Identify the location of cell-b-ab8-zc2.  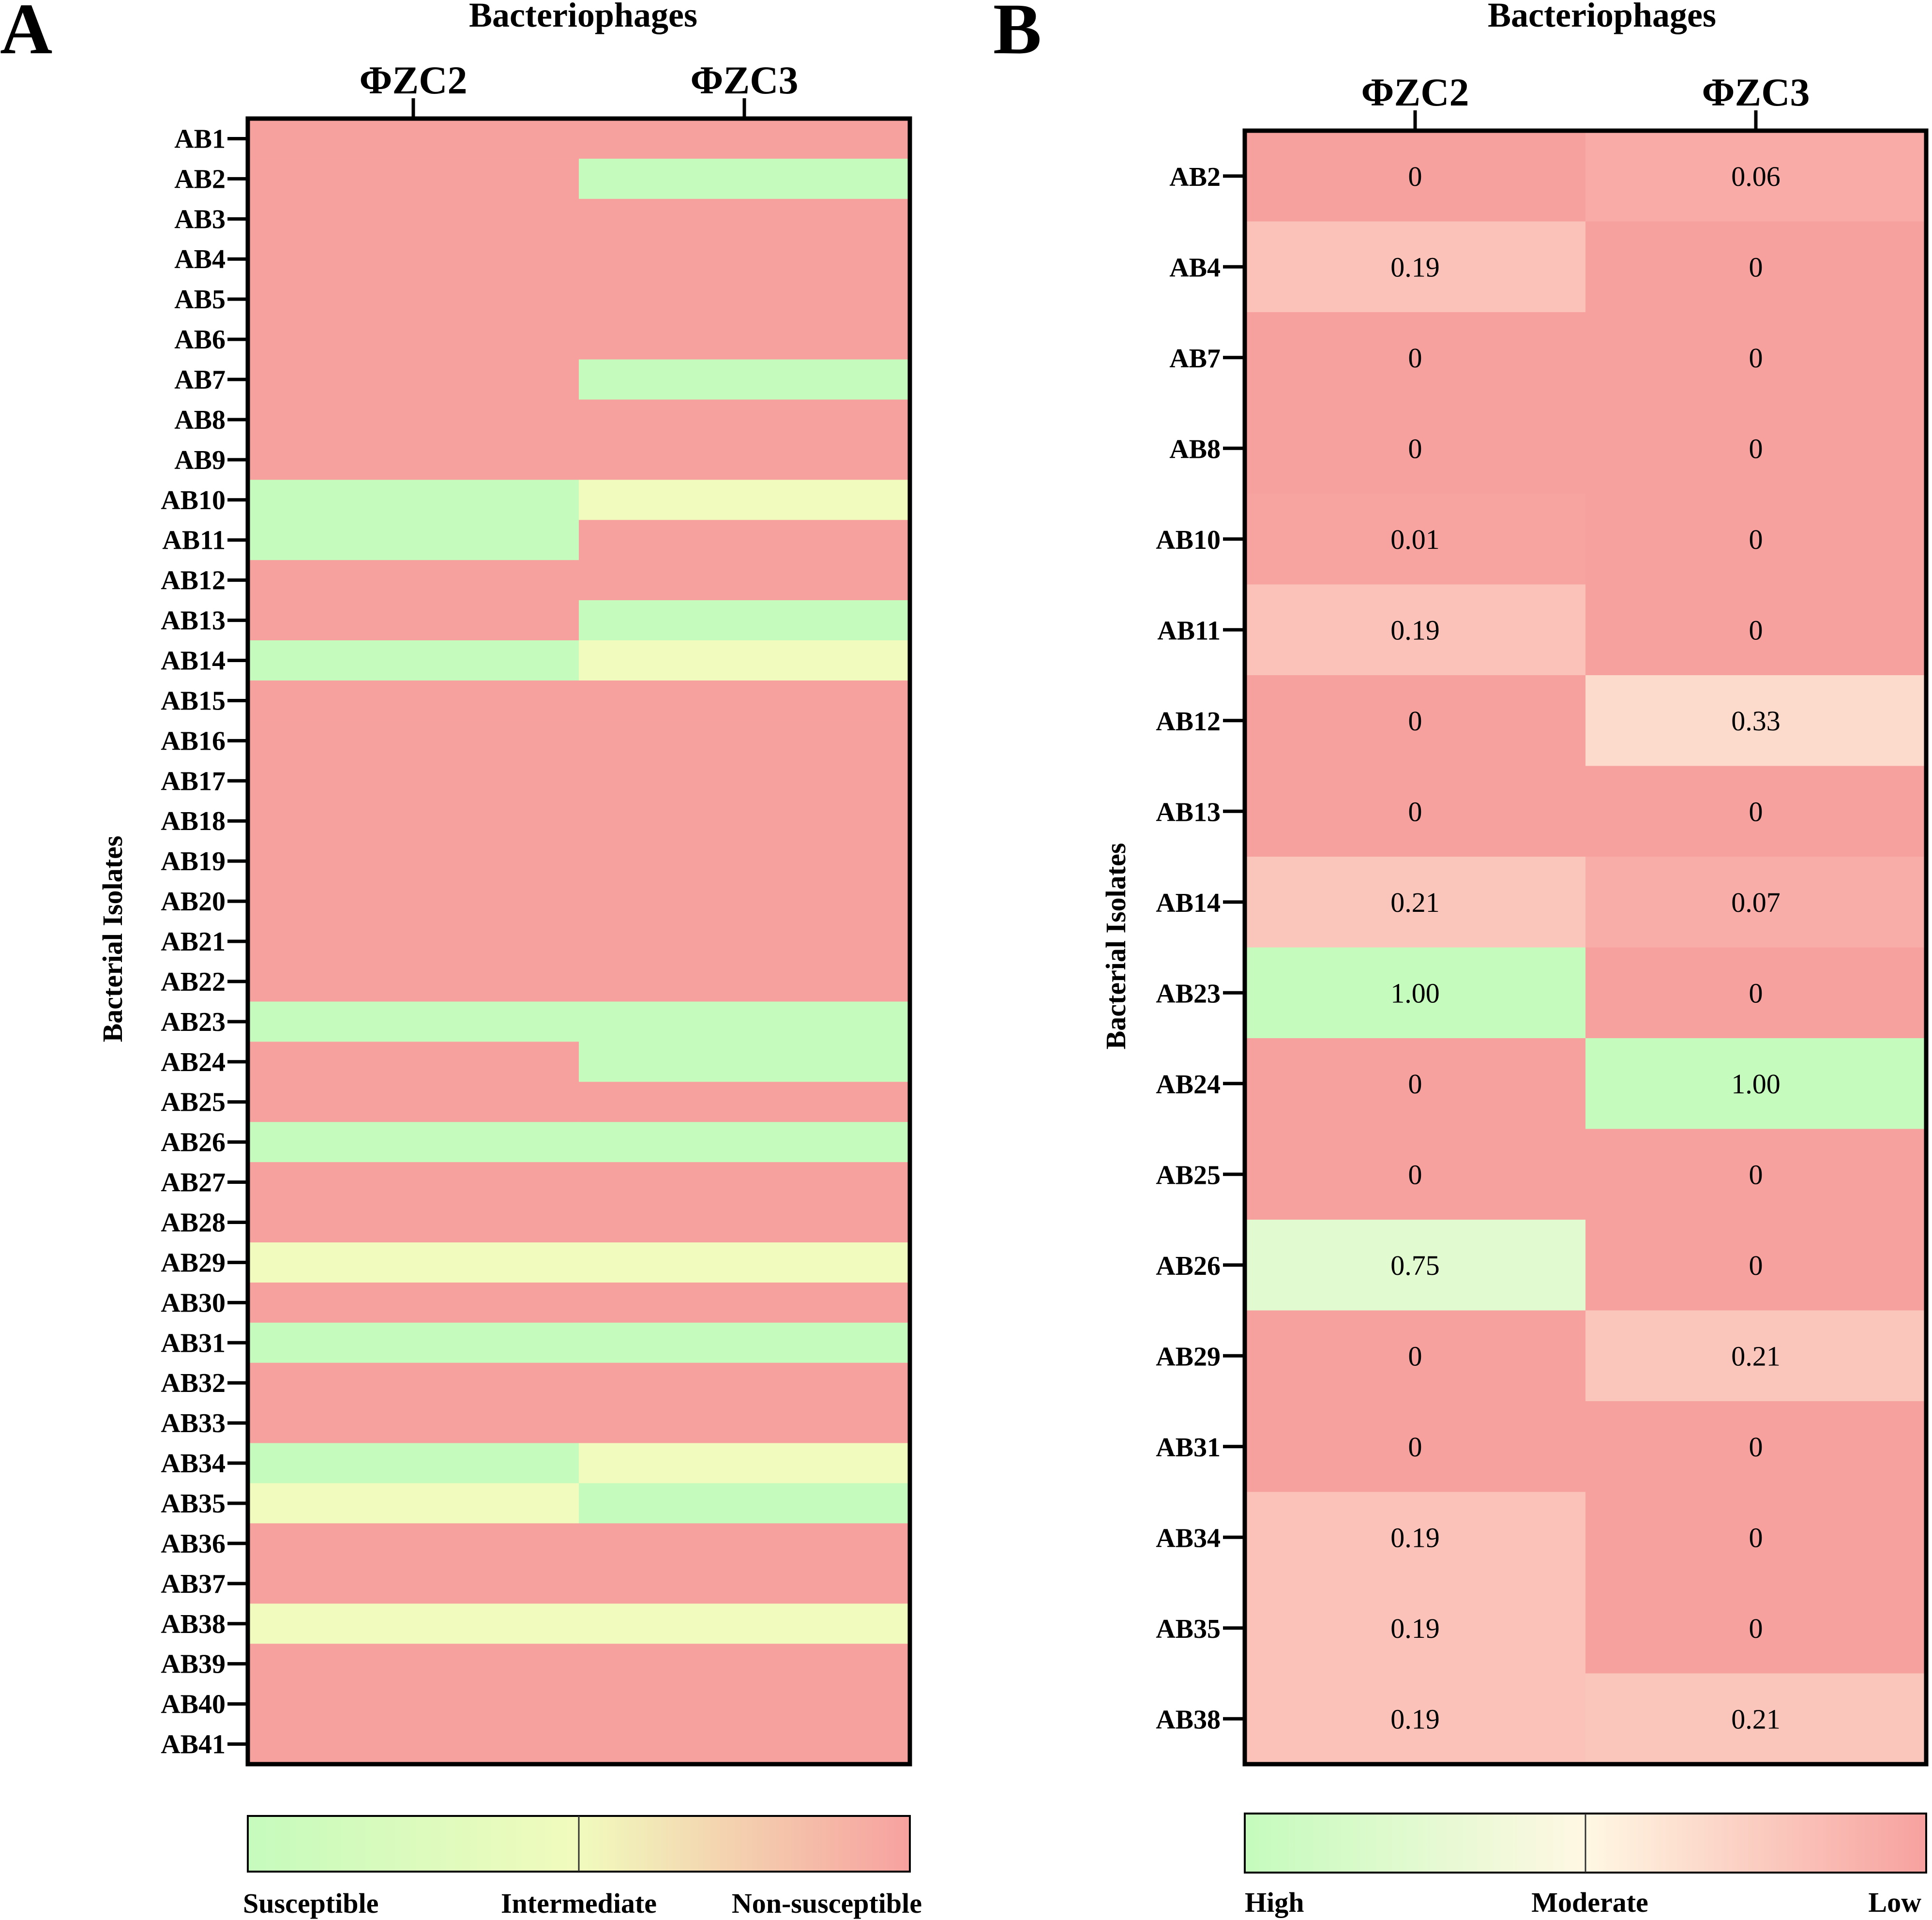
(1415, 448).